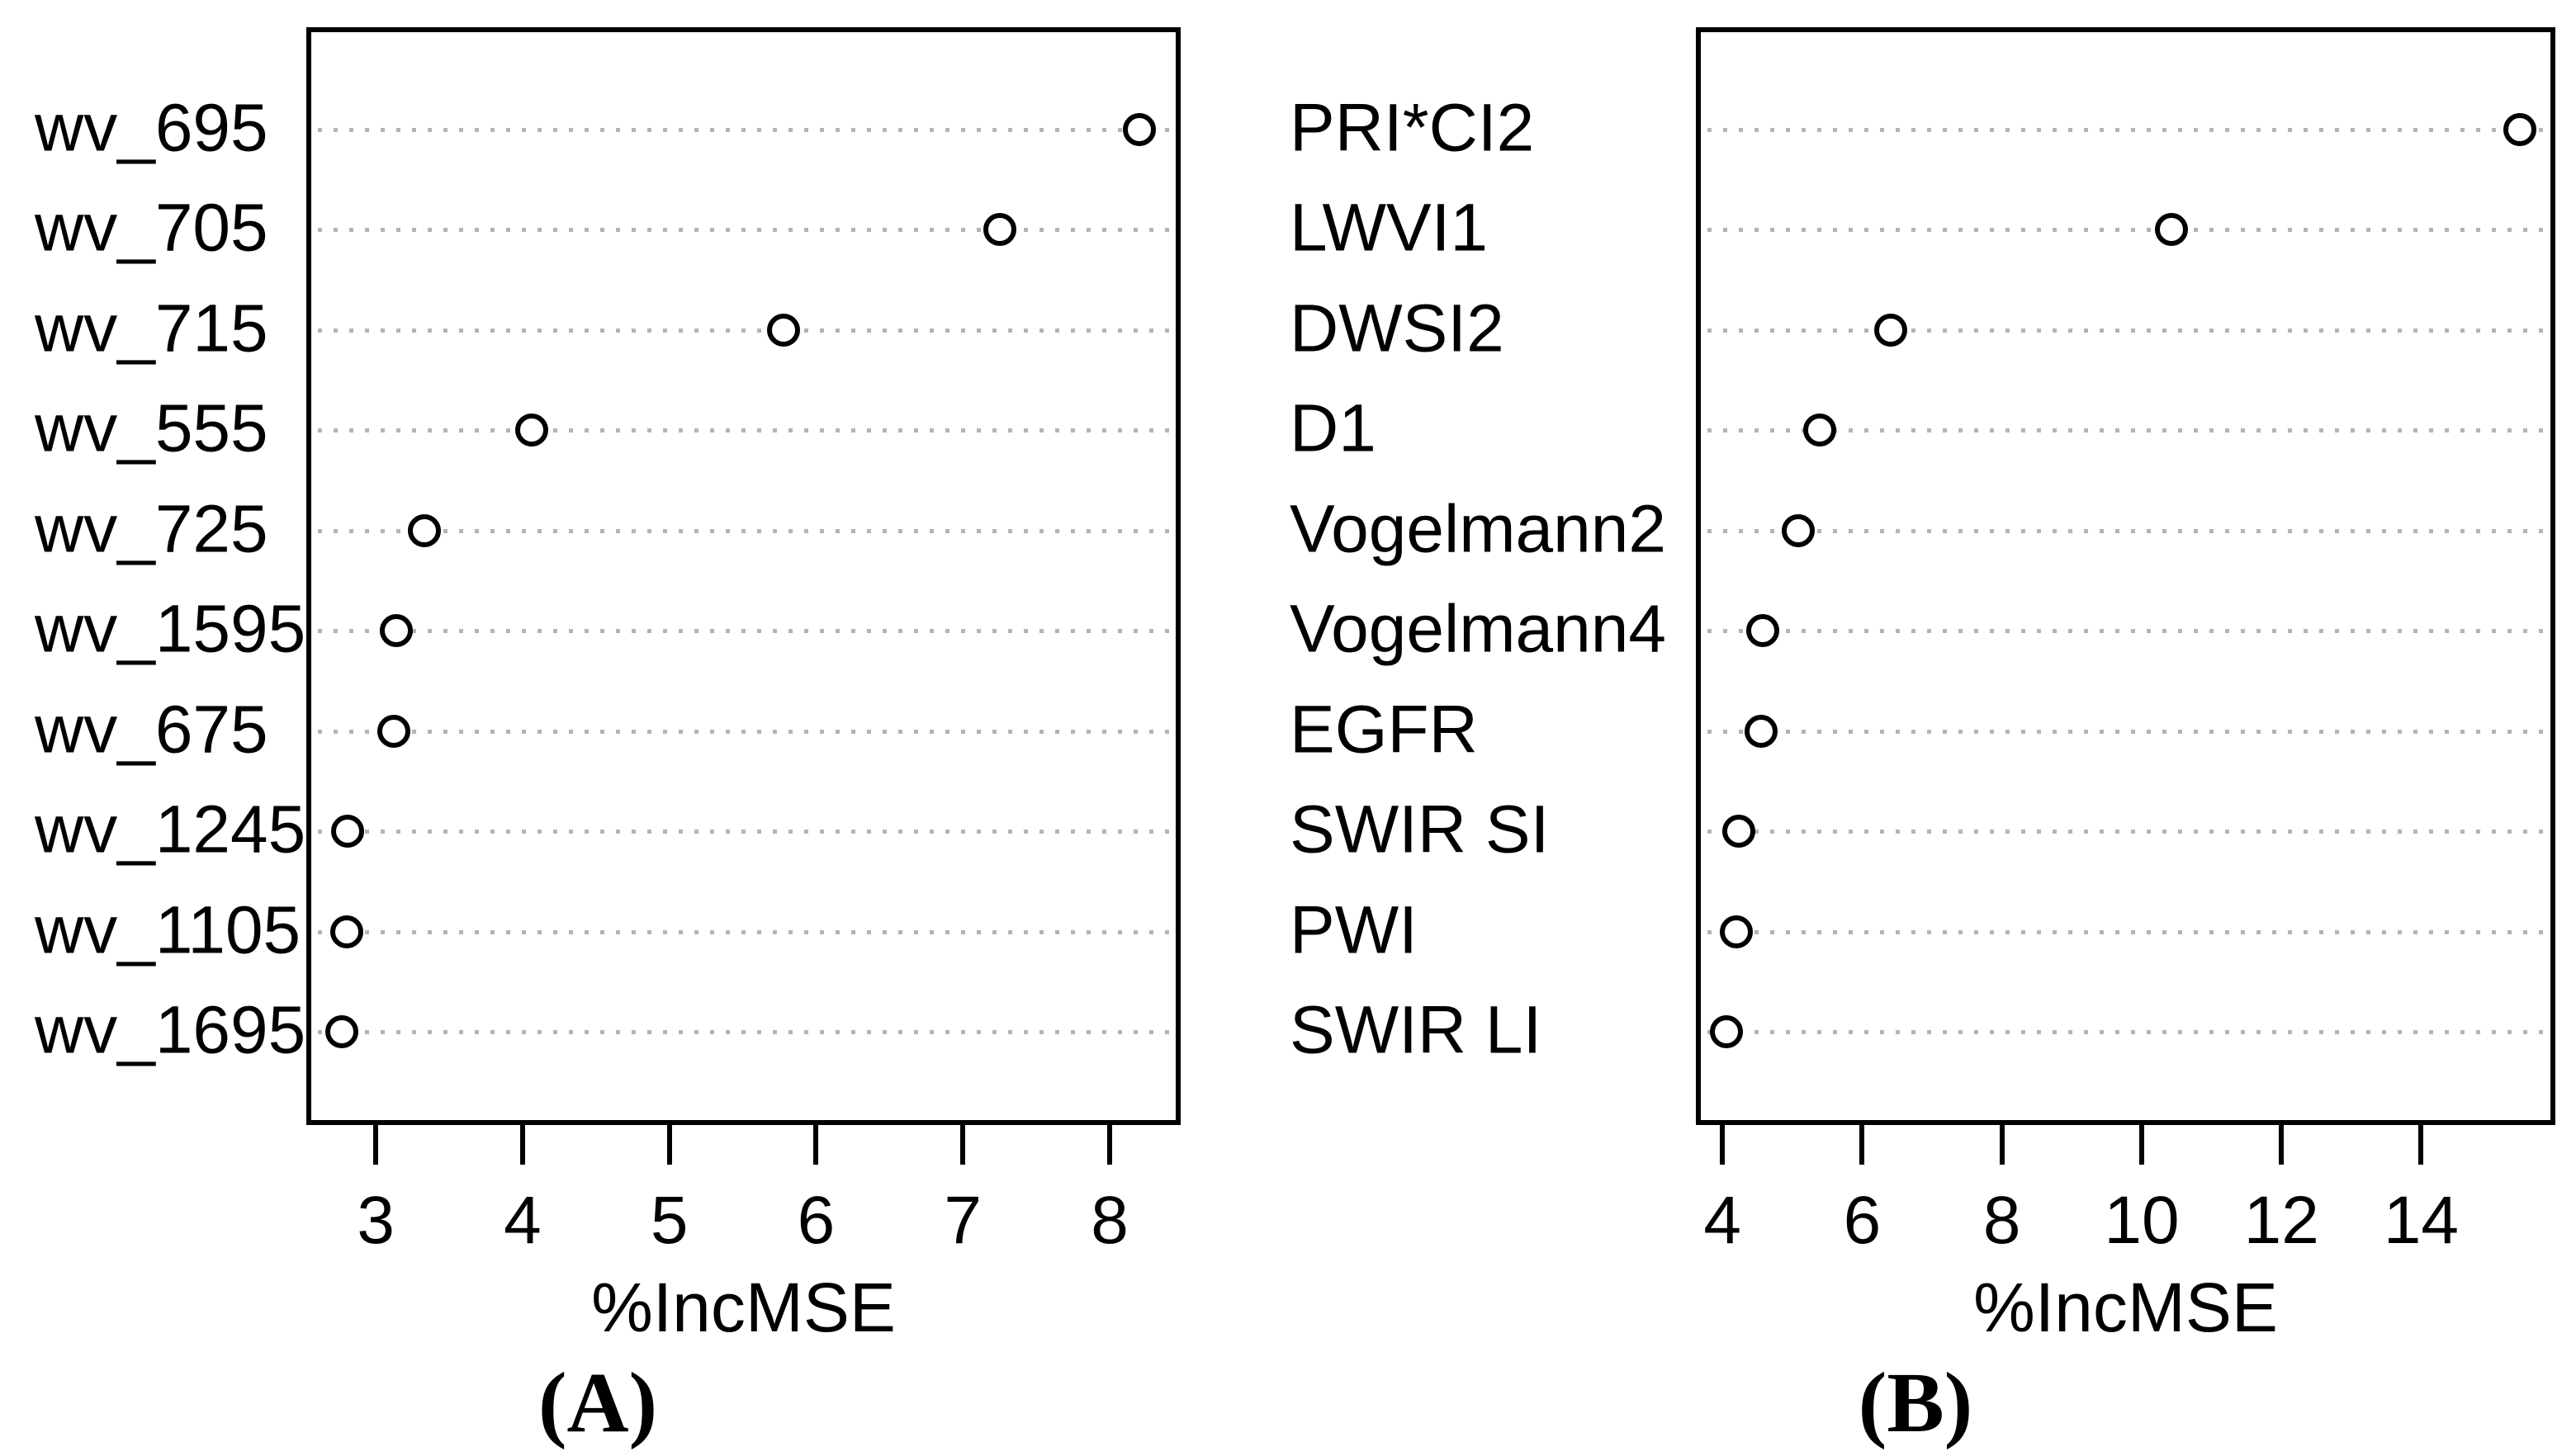 The width and height of the screenshot is (2576, 1456). What do you see at coordinates (1354, 929) in the screenshot?
I see `category-label: PWI` at bounding box center [1354, 929].